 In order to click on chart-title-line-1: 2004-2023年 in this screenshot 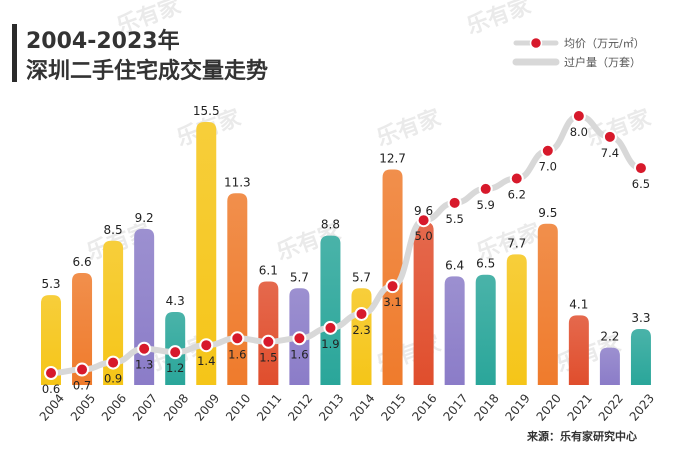, I will do `click(103, 41)`.